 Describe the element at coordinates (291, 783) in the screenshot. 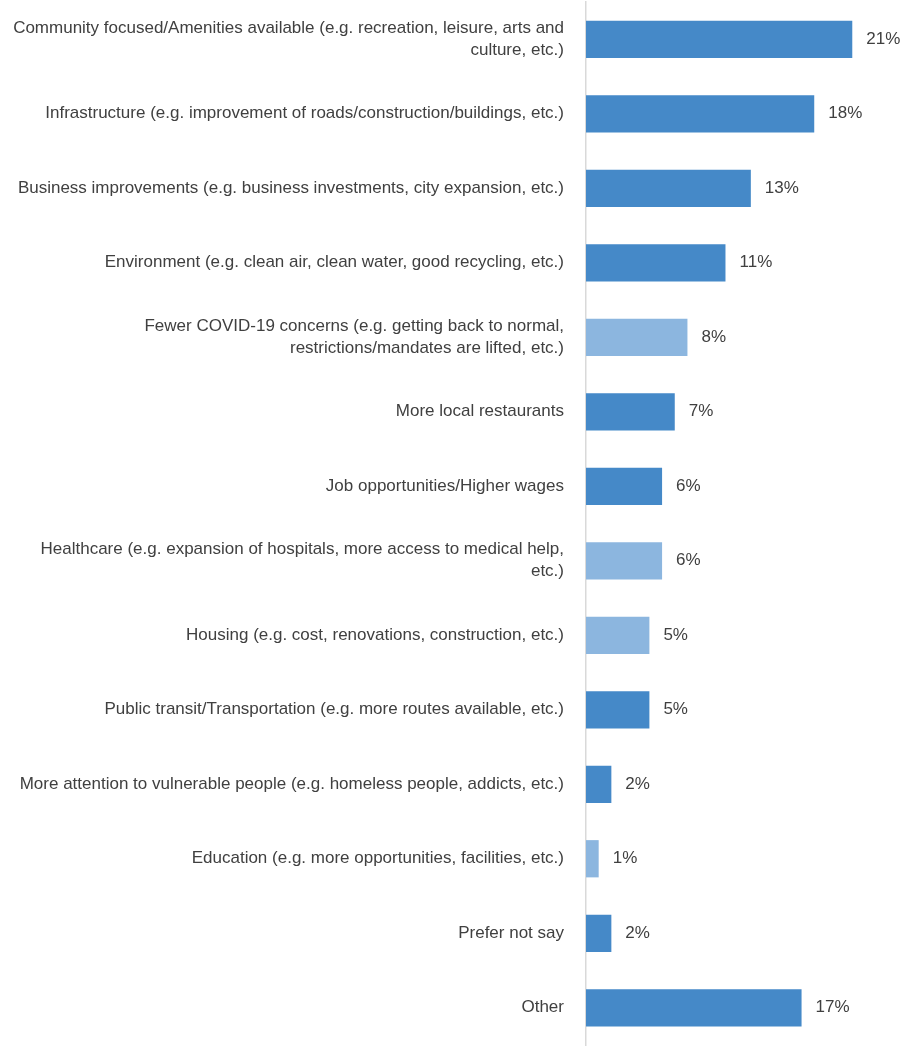

I see `y-tick-label: More attention to vulnerable people (e.g. homeless people, addicts, etc.)` at that location.